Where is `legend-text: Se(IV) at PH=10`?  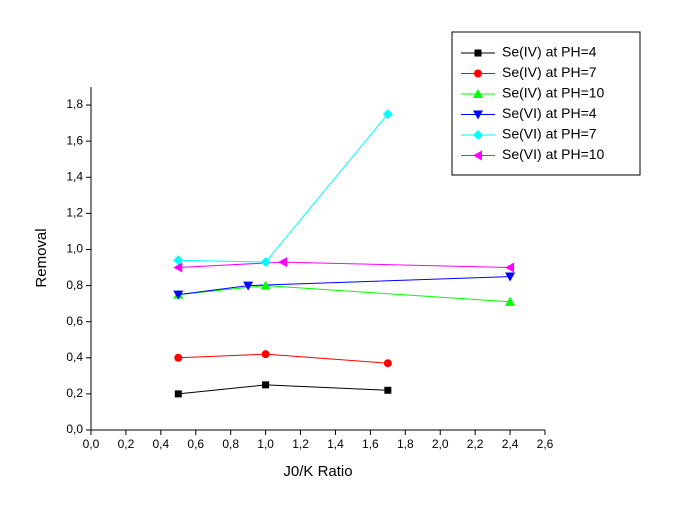
legend-text: Se(IV) at PH=10 is located at coordinates (553, 93).